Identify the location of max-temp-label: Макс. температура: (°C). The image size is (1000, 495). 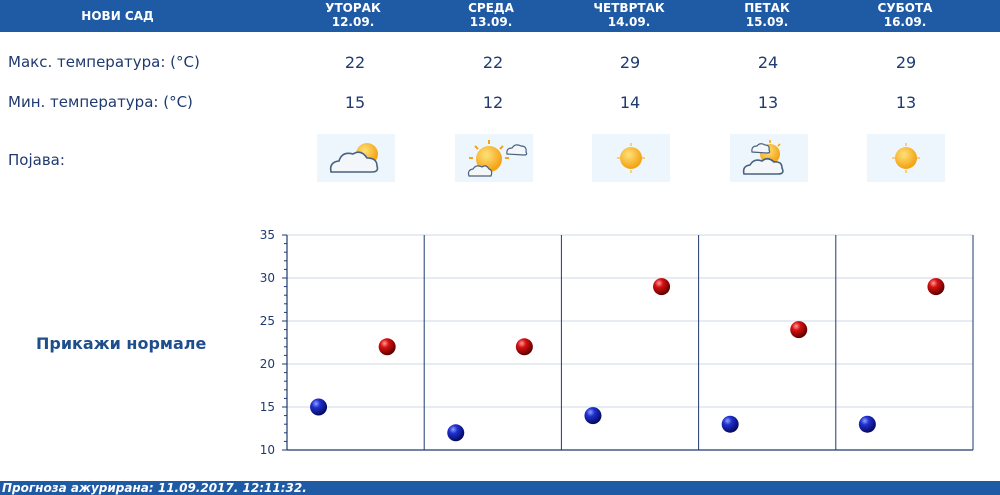
(104, 62).